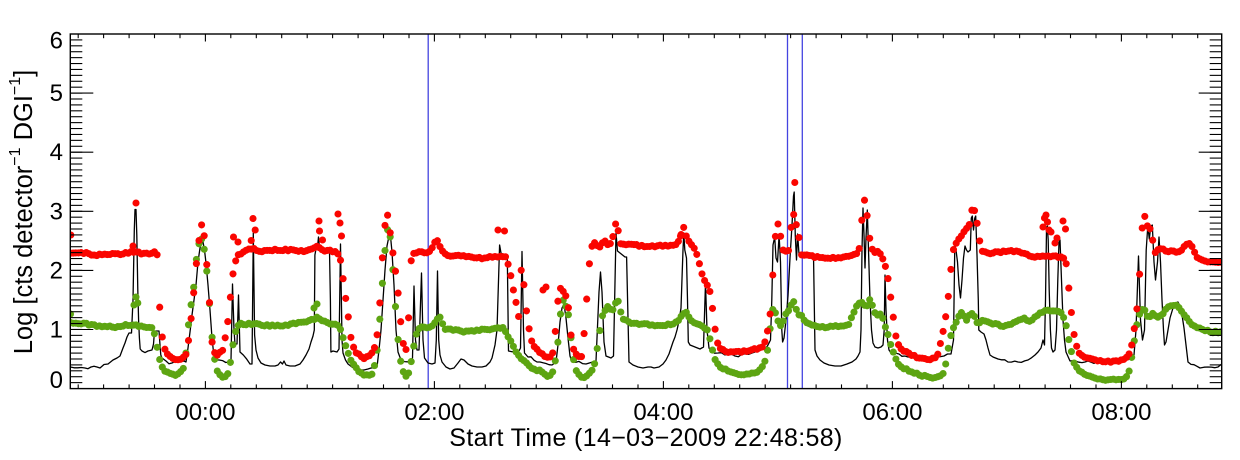 This screenshot has height=460, width=1240. Describe the element at coordinates (56, 41) in the screenshot. I see `svg-text: 6` at that location.